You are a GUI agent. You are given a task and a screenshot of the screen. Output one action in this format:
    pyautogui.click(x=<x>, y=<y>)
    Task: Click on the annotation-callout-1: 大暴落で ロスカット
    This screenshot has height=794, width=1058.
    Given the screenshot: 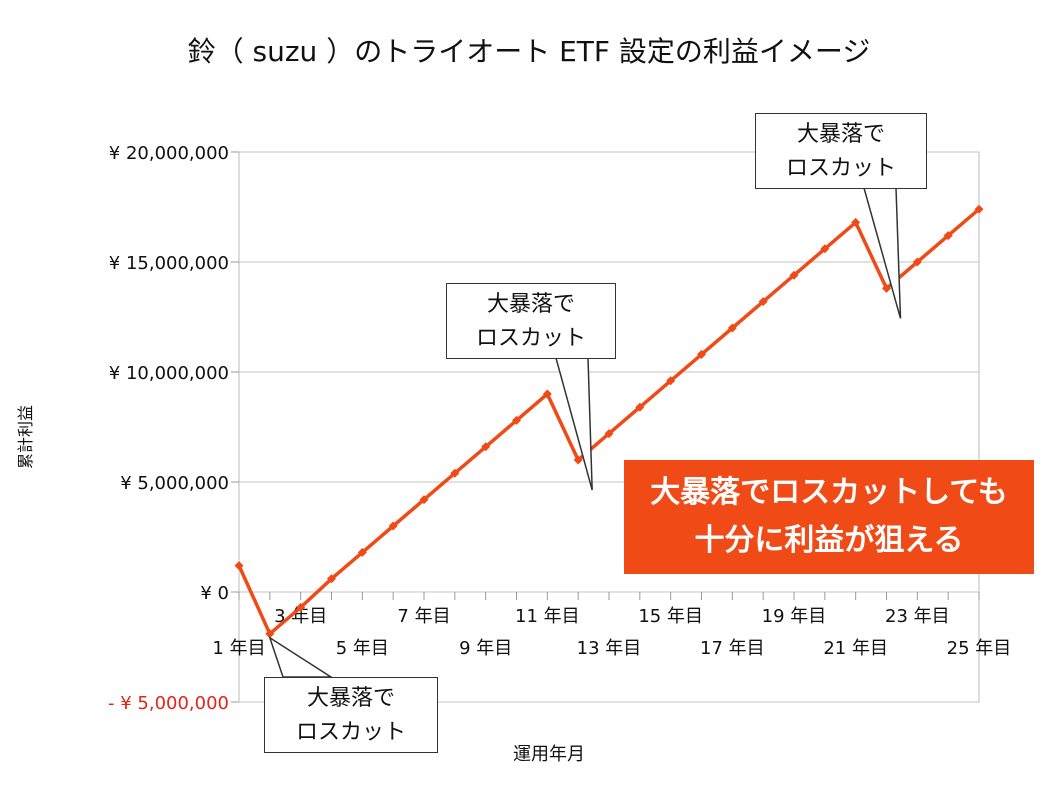 What is the action you would take?
    pyautogui.click(x=351, y=715)
    